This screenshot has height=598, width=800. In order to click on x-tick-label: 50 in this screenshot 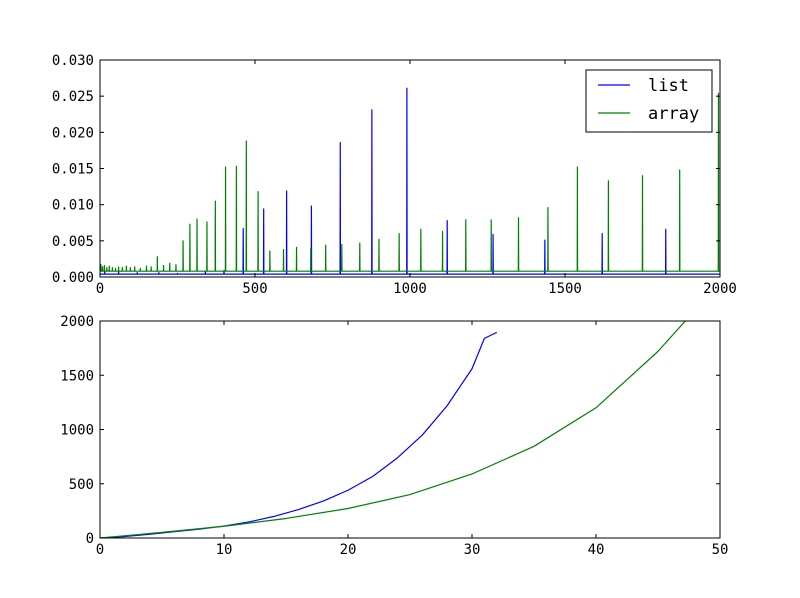, I will do `click(720, 550)`.